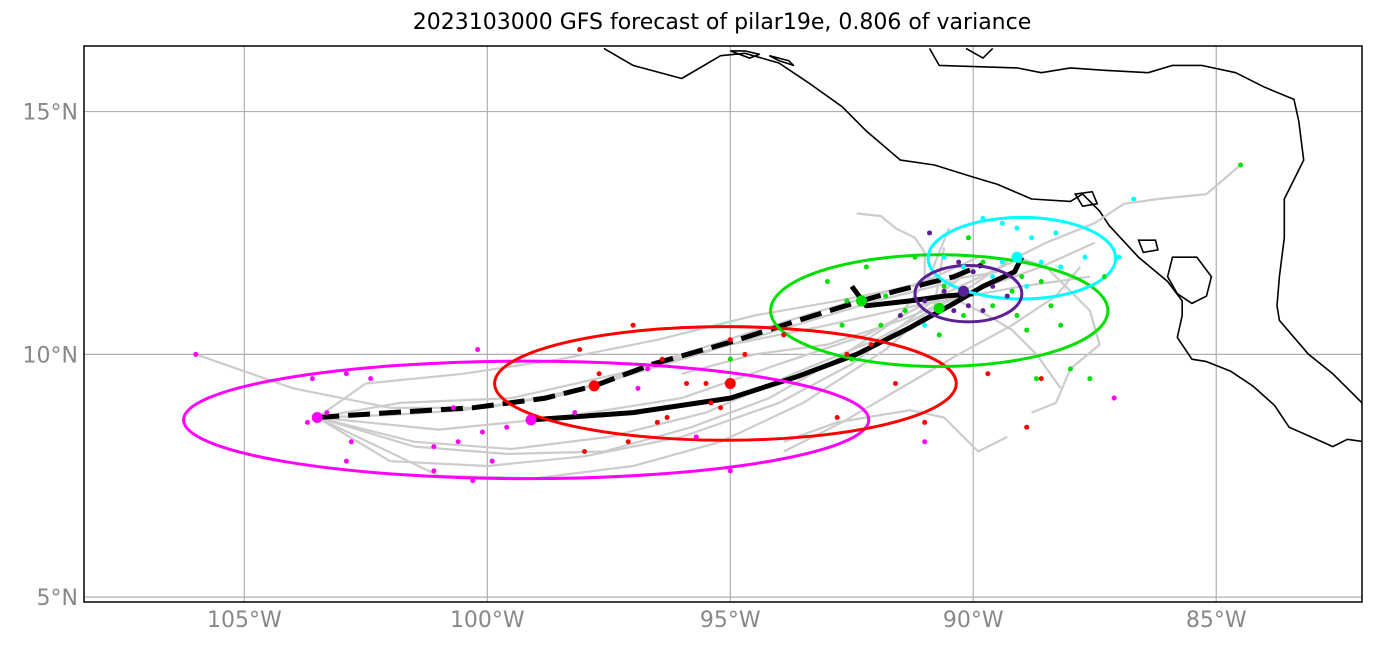 This screenshot has height=647, width=1376. Describe the element at coordinates (487, 620) in the screenshot. I see `lon-tick-label: 100°W` at that location.